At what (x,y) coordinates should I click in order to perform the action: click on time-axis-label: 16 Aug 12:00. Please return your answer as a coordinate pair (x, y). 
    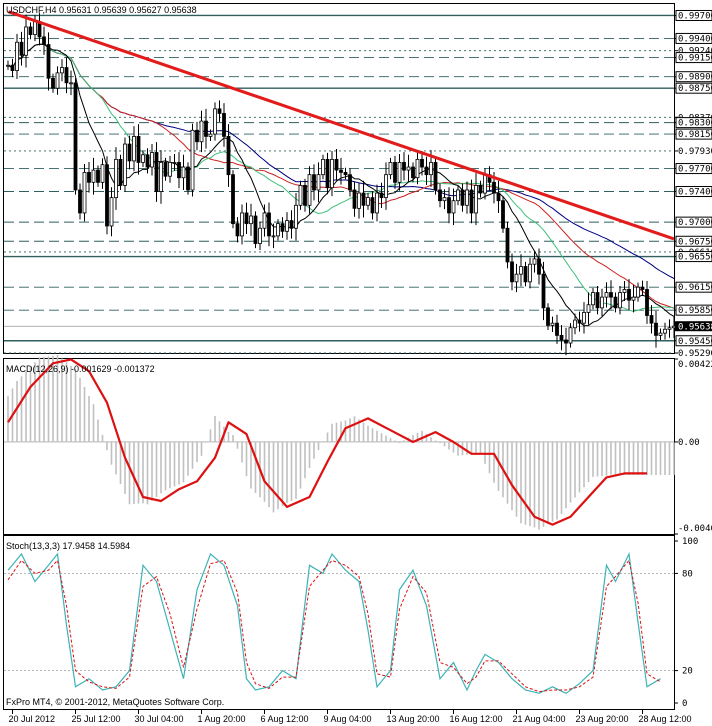
    Looking at the image, I should click on (476, 719).